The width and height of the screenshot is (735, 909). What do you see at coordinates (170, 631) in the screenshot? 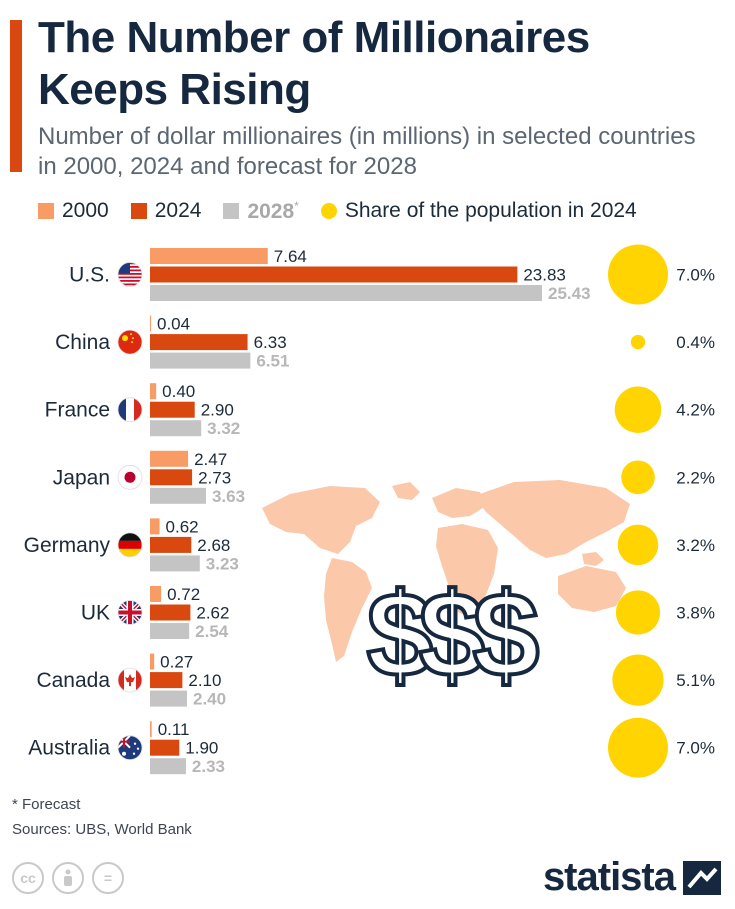
I see `bar-2028-uk` at bounding box center [170, 631].